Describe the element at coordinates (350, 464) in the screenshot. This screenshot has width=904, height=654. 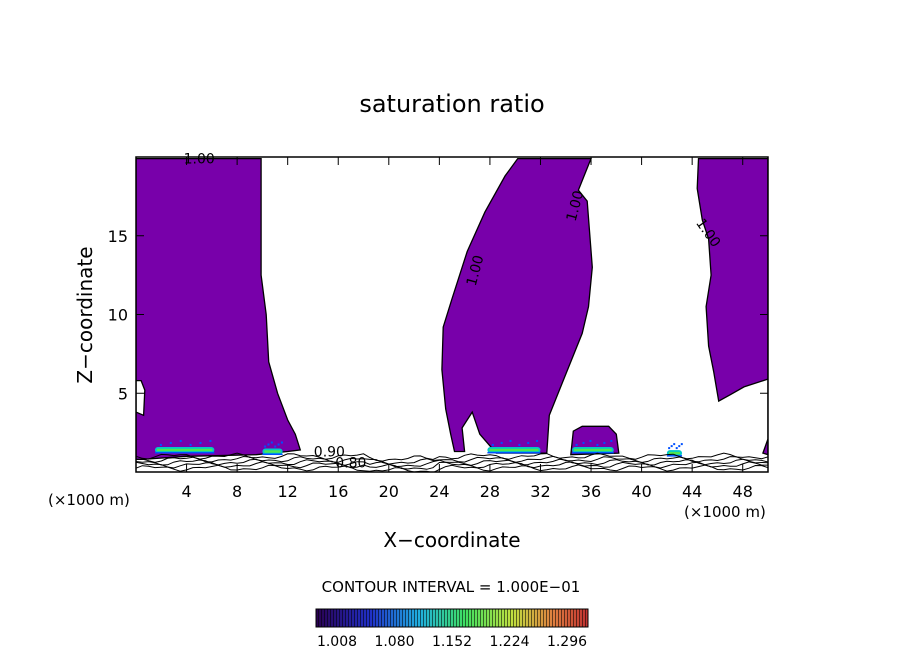
I see `contour-label: 0.80` at that location.